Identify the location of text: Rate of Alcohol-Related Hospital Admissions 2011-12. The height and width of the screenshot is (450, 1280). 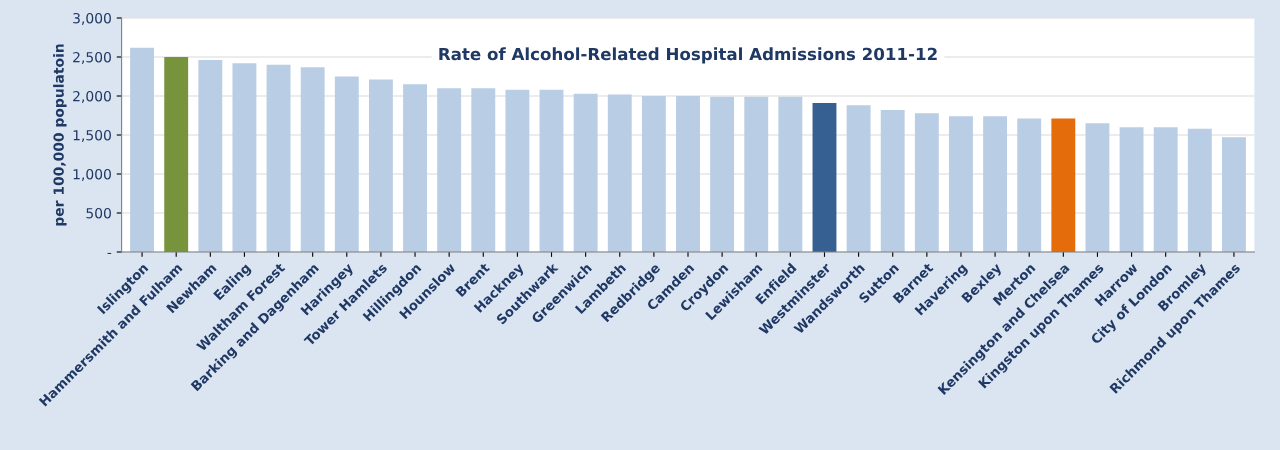
(688, 55).